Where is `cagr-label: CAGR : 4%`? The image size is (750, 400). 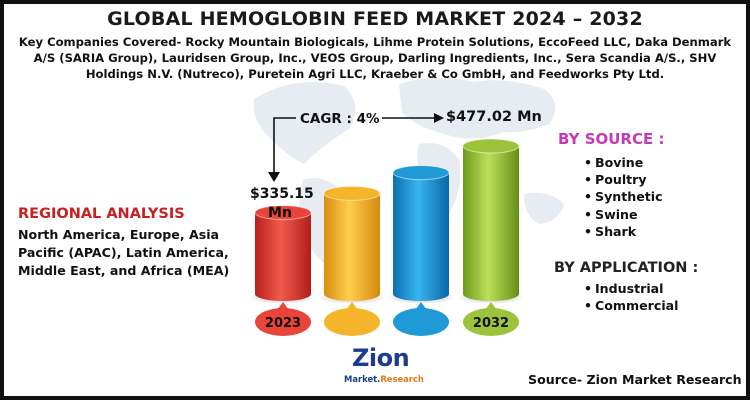
cagr-label: CAGR : 4% is located at coordinates (340, 119).